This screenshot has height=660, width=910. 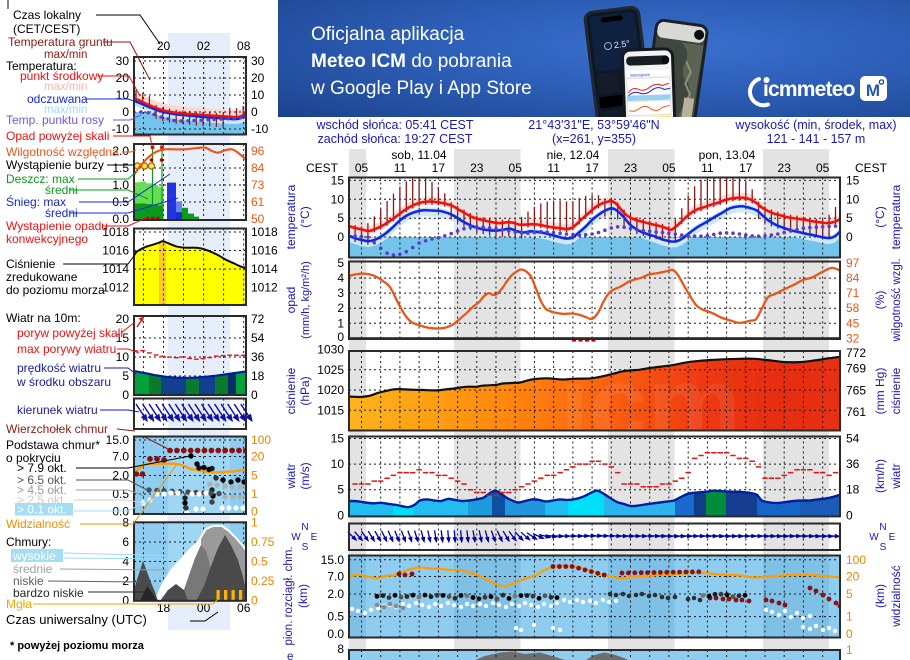 What do you see at coordinates (57, 410) in the screenshot?
I see `svg-text: kierunek wiatru` at bounding box center [57, 410].